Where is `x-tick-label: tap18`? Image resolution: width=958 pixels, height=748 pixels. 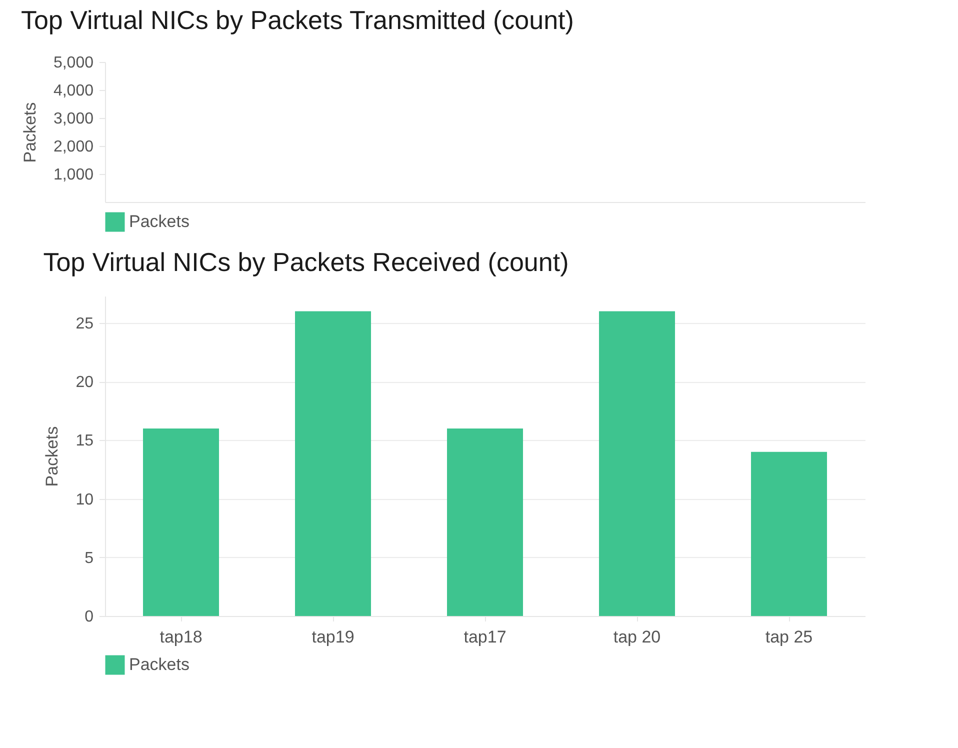 x-tick-label: tap18 is located at coordinates (181, 637).